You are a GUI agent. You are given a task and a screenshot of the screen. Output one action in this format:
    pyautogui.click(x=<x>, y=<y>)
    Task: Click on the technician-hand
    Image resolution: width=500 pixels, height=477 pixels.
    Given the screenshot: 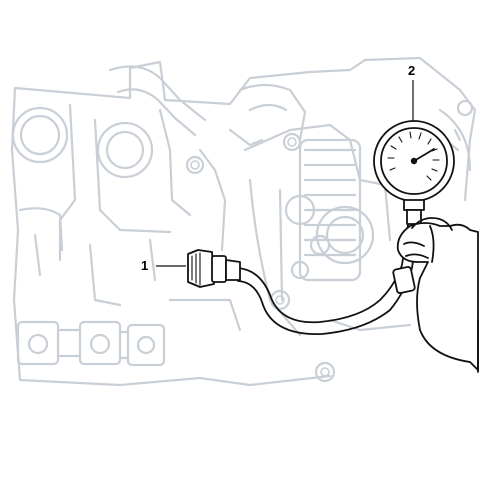 What is the action you would take?
    pyautogui.click(x=437, y=295)
    